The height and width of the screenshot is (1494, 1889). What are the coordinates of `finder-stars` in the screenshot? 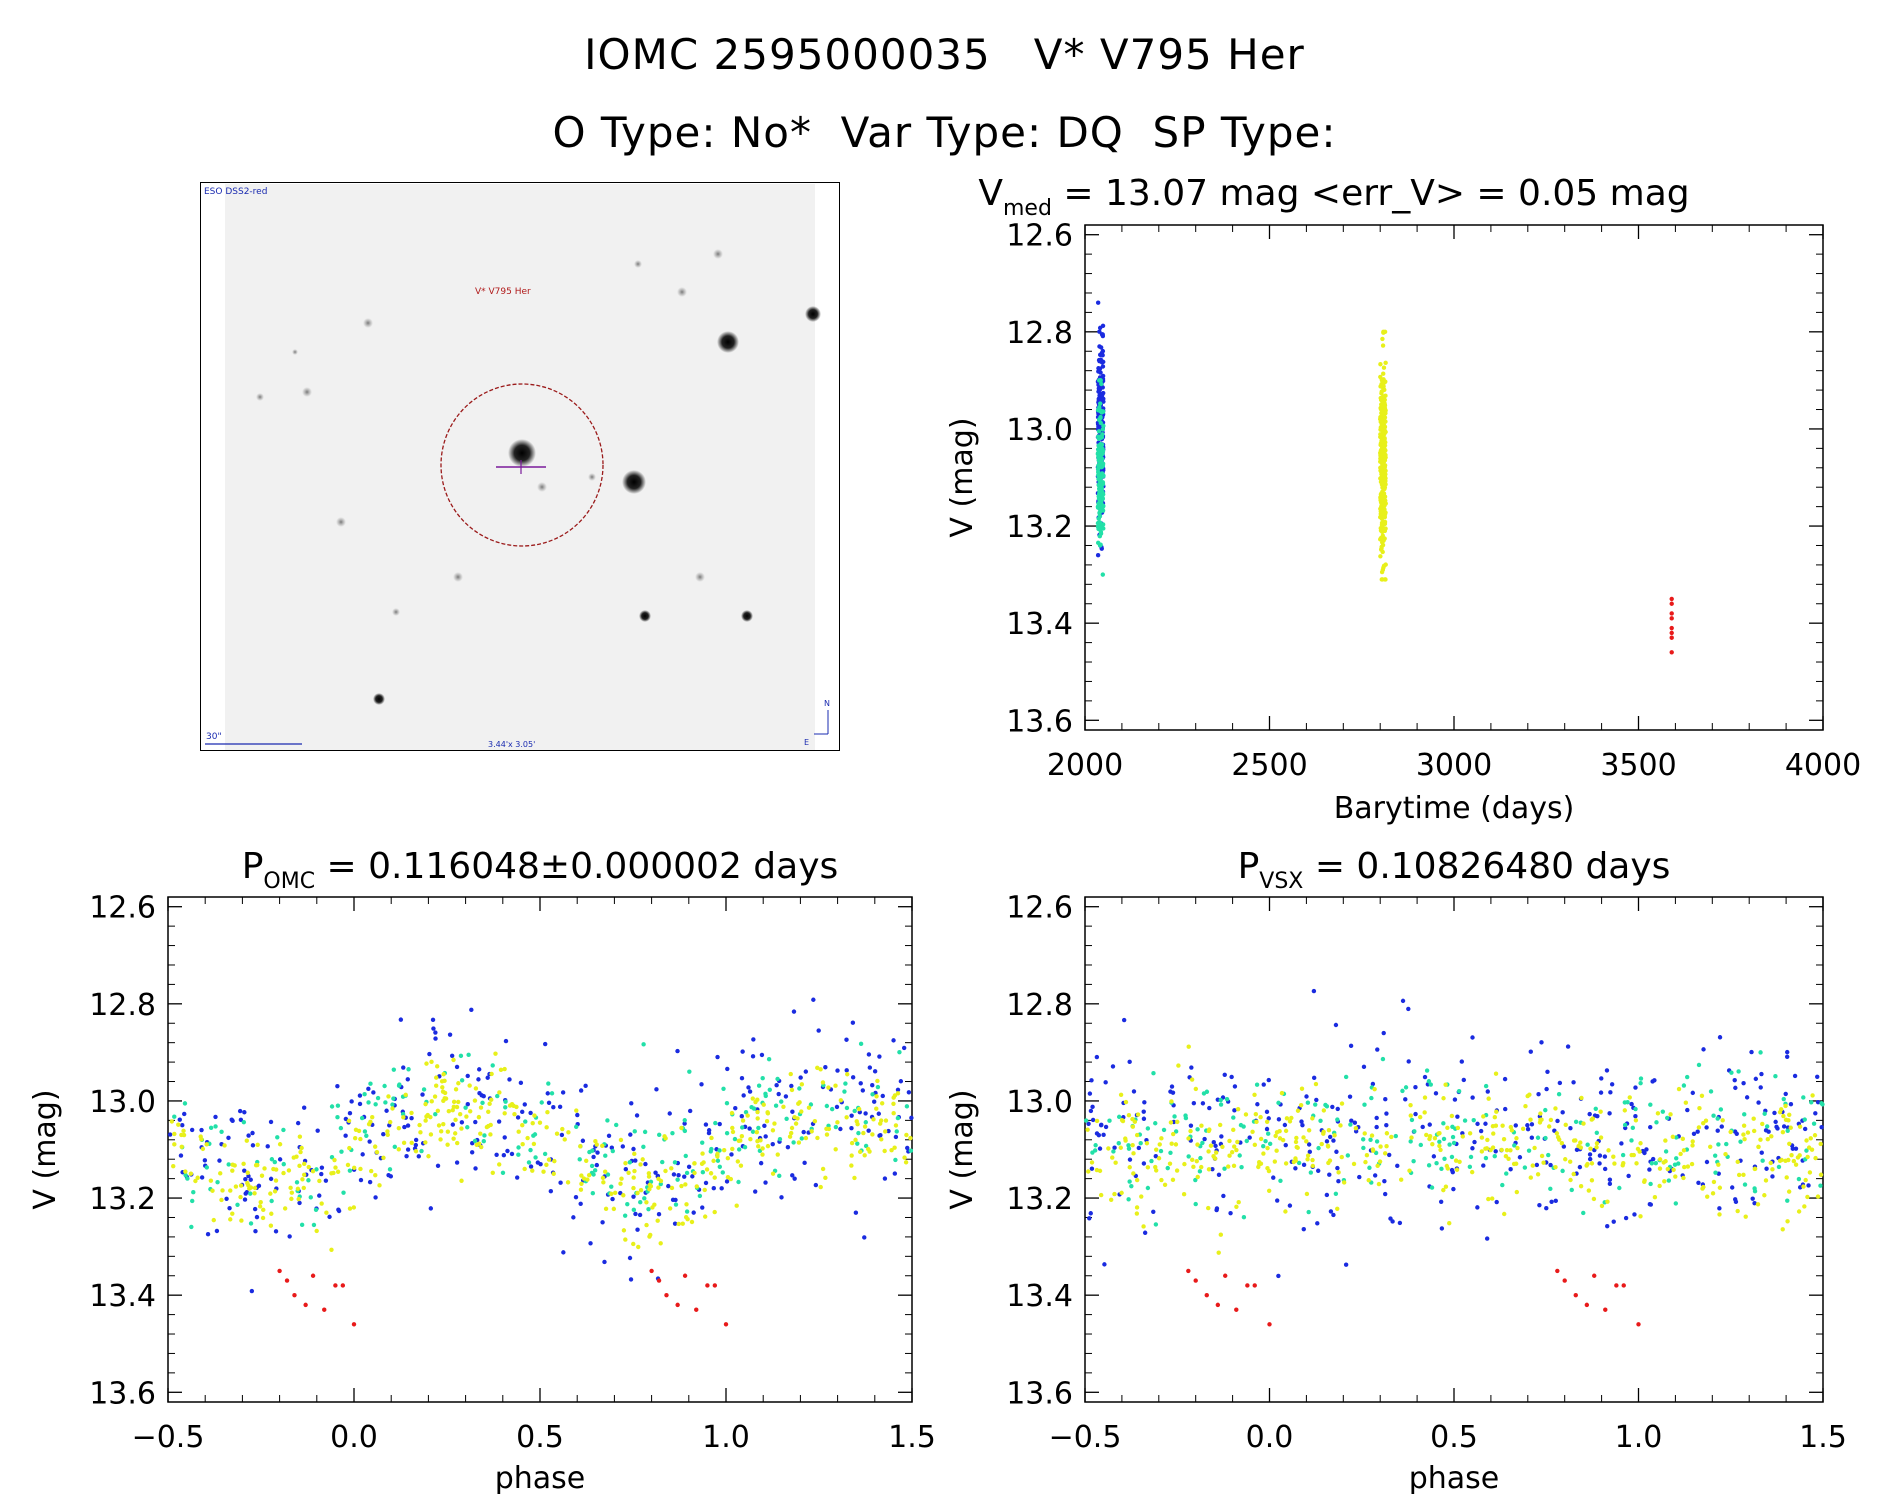 It's located at (538, 477).